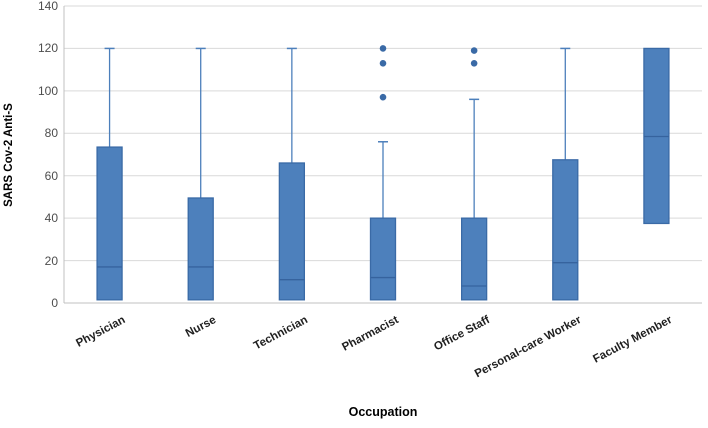  Describe the element at coordinates (383, 259) in the screenshot. I see `box-pharmacist` at that location.